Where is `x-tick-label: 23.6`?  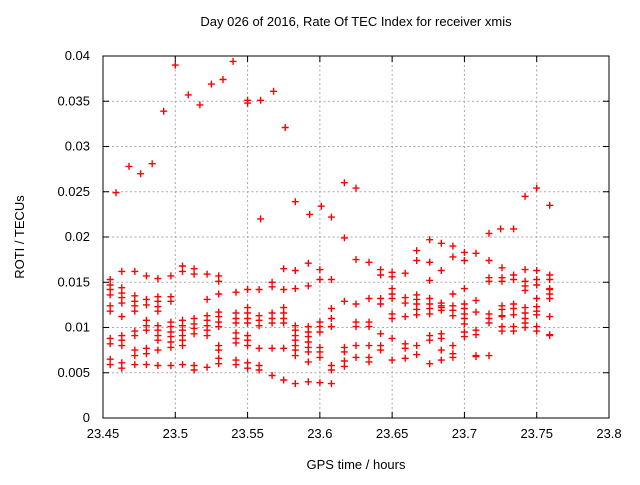
x-tick-label: 23.6 is located at coordinates (319, 433).